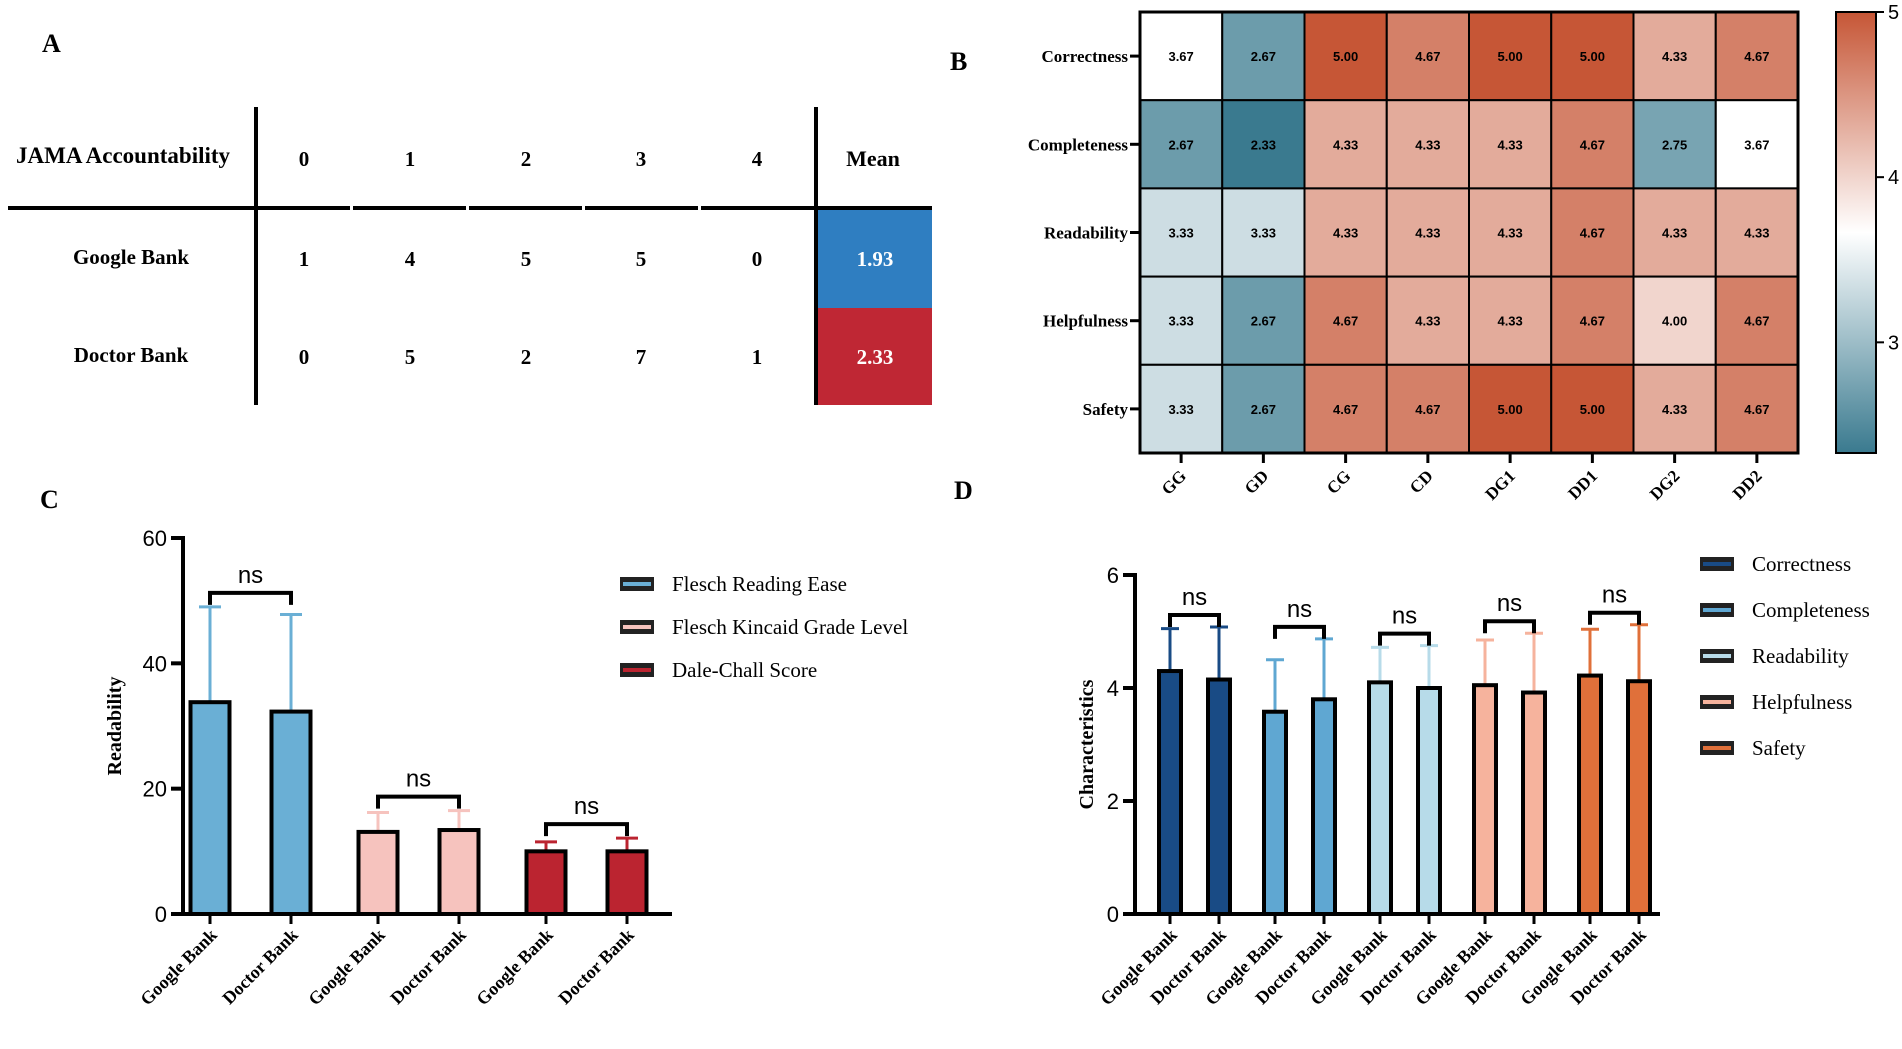 This screenshot has height=1049, width=1902. Describe the element at coordinates (1664, 484) in the screenshot. I see `heatmap-col-label: DG2` at that location.